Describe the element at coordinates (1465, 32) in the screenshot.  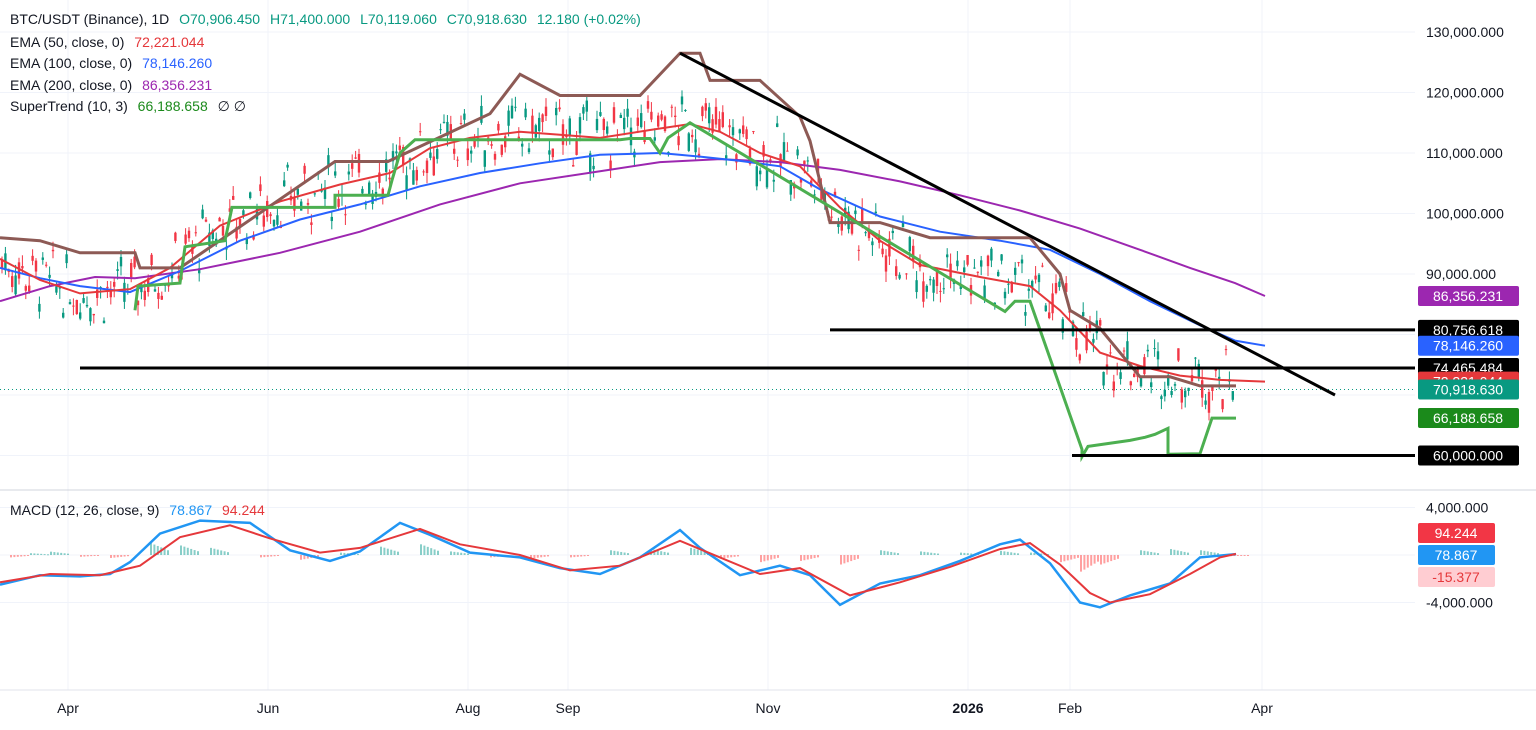
I see `price-axis-tick: 130,000.000` at that location.